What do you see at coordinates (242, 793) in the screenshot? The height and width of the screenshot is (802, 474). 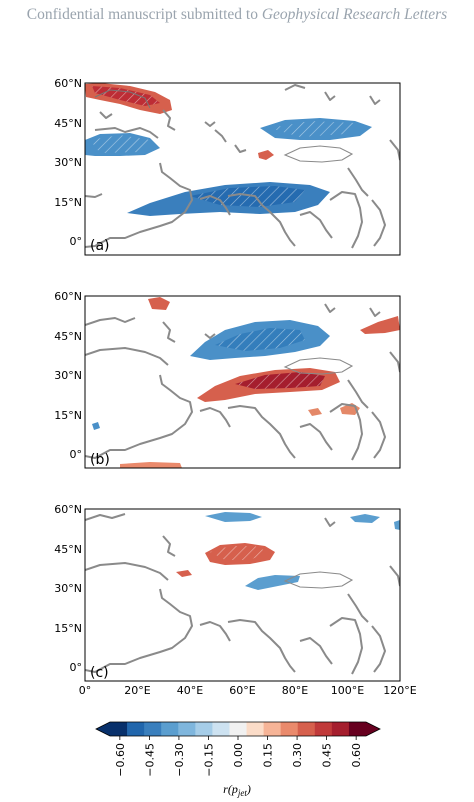 I see `colorbar-label-sub: jet` at bounding box center [242, 793].